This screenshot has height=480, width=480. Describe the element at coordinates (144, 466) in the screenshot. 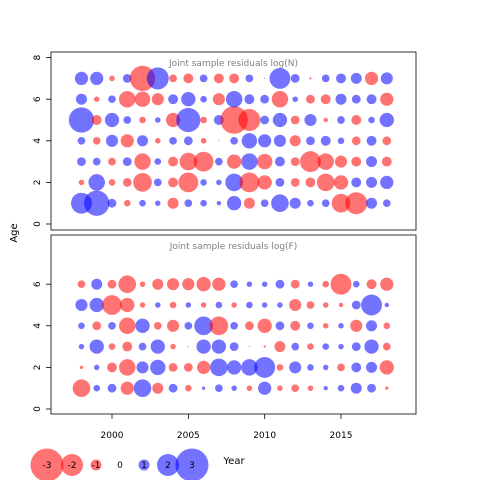

I see `legend-label: 1` at that location.